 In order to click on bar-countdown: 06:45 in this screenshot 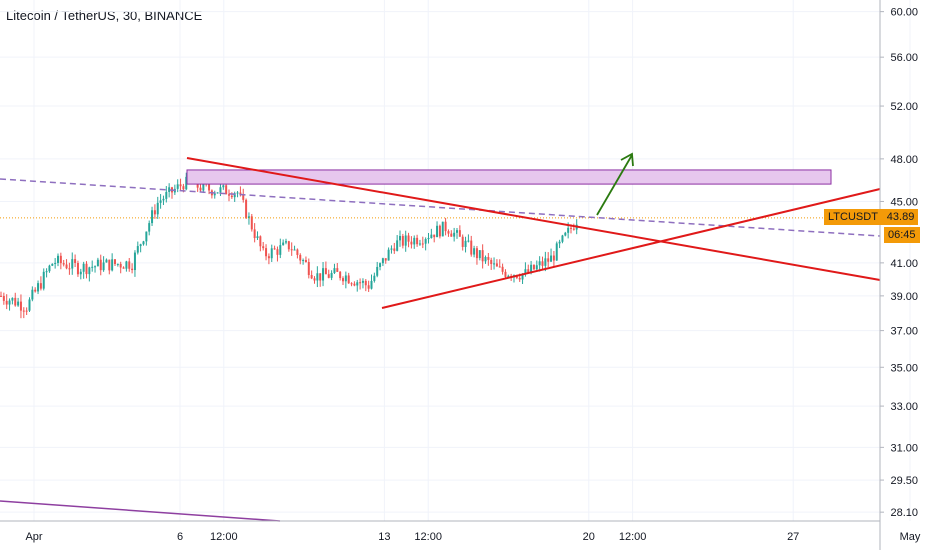, I will do `click(902, 234)`.